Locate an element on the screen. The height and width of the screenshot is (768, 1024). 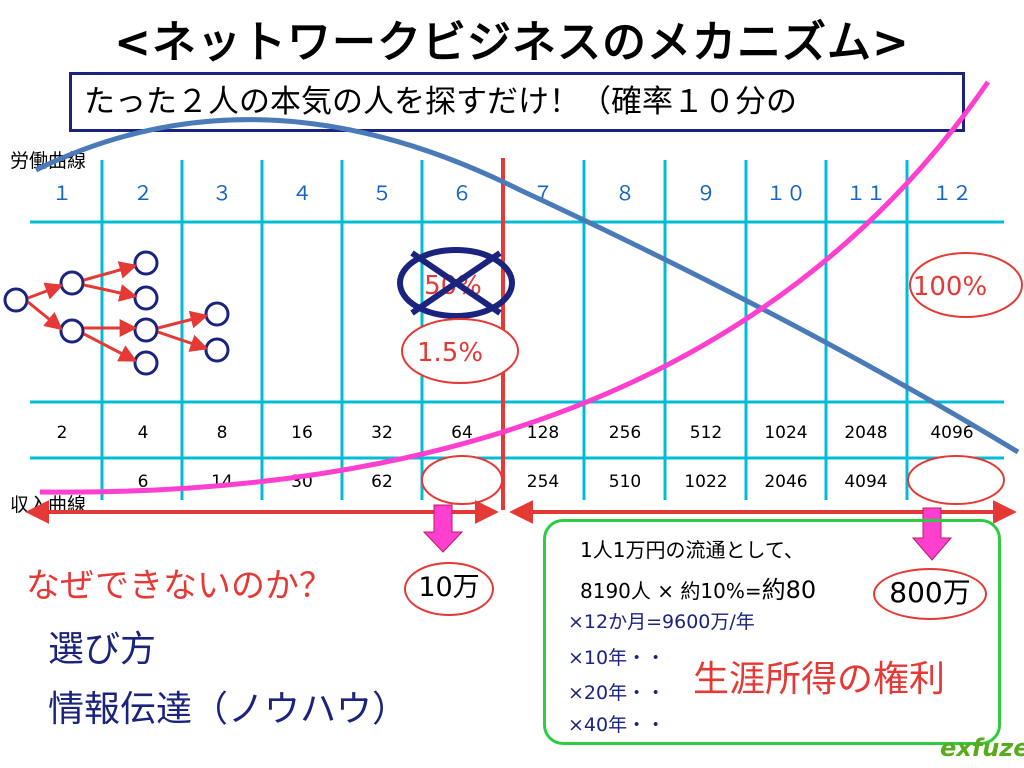
count-cell: 128 is located at coordinates (543, 433).